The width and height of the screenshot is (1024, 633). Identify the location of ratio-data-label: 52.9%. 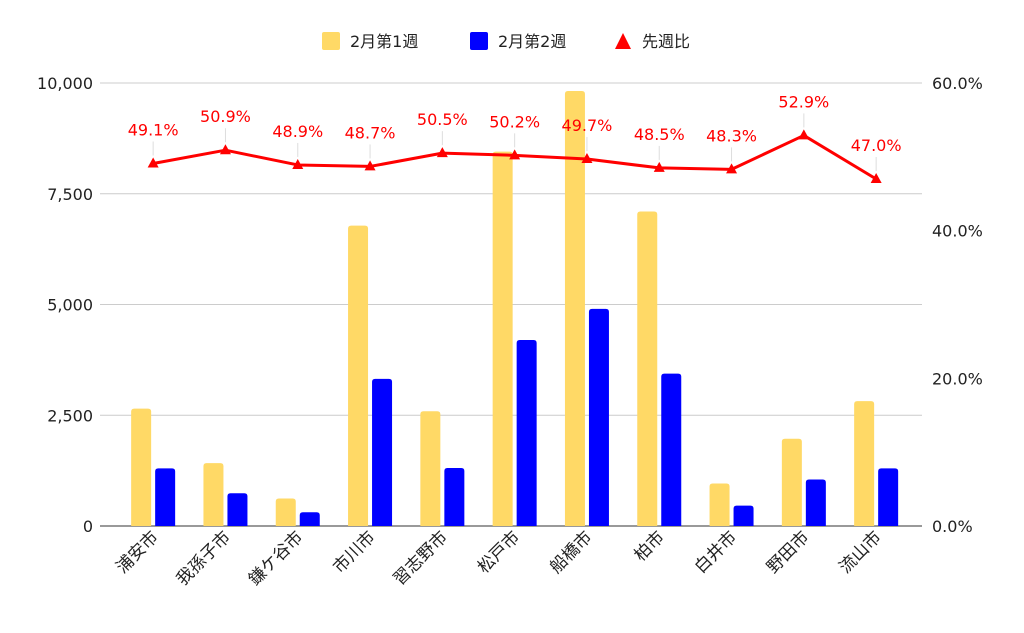
(803, 101).